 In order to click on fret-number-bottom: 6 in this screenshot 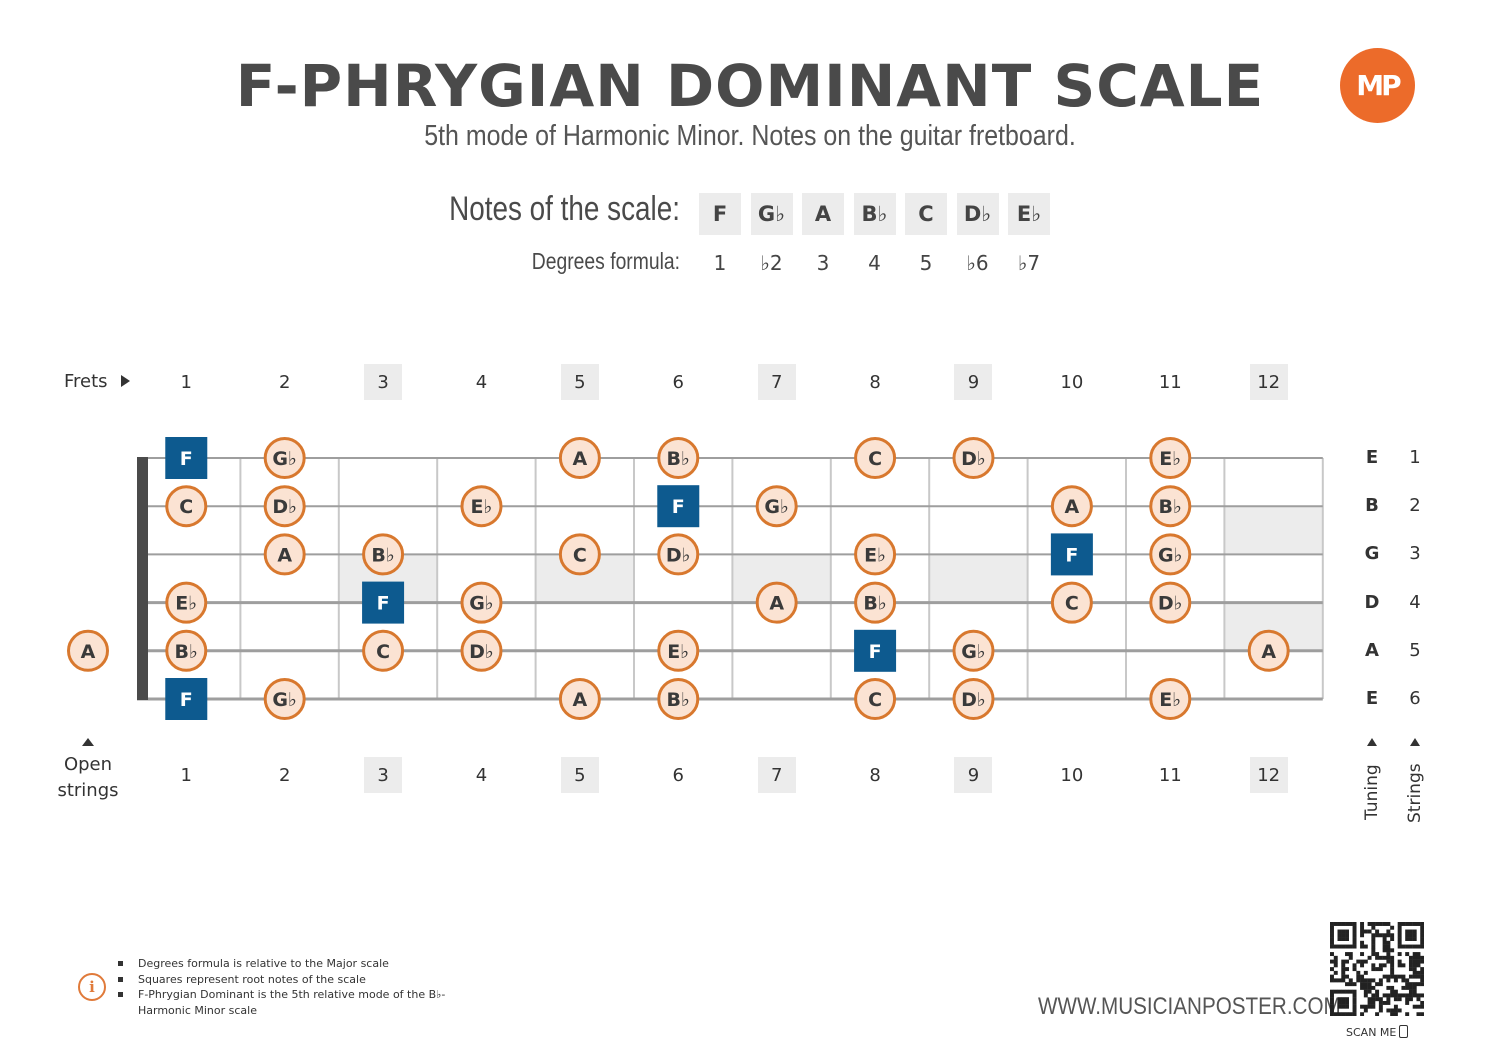, I will do `click(678, 775)`.